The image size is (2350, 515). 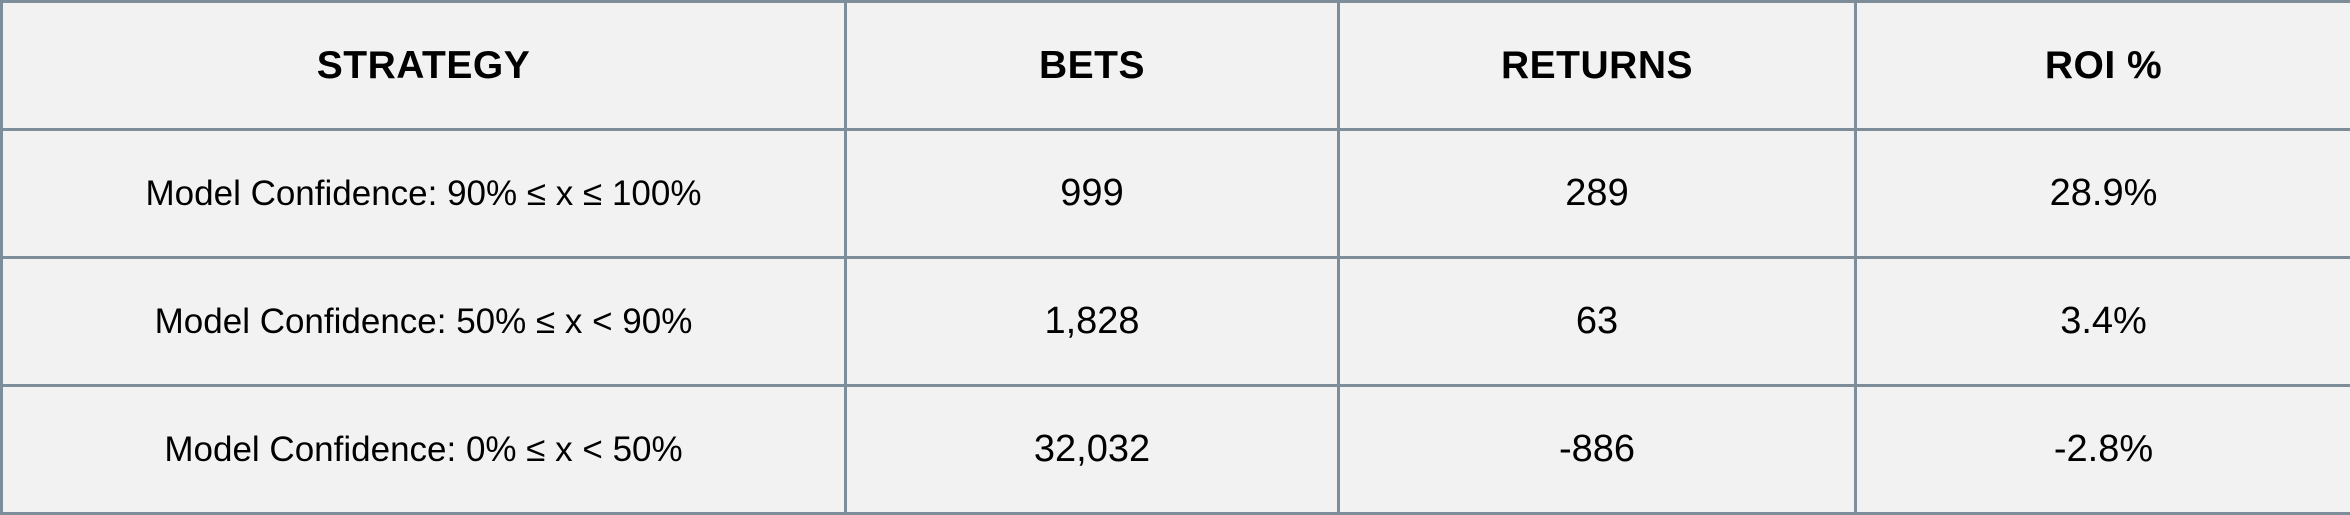 I want to click on cell-strategy: Model Confidence: 0% ≤ x < 50%, so click(x=424, y=450).